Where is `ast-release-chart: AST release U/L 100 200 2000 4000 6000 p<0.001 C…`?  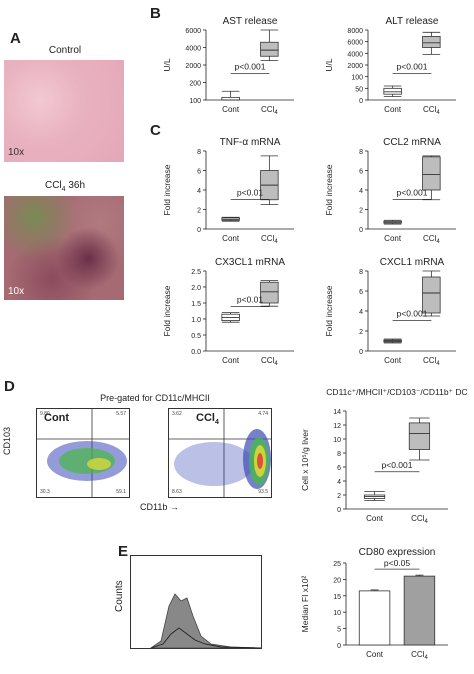
ast-release-chart: AST release U/L 100 200 2000 4000 6000 p<0.001 C… is located at coordinates (228, 66).